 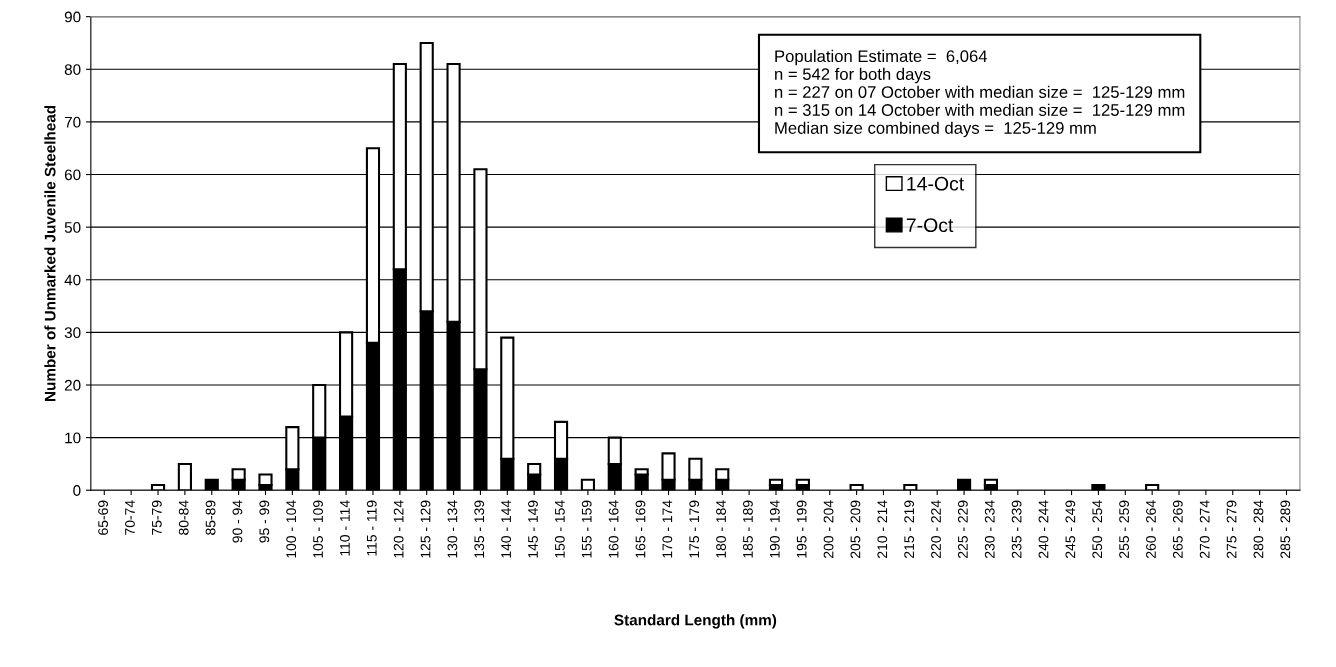 I want to click on x-tick-label: 165 - 169, so click(x=640, y=529).